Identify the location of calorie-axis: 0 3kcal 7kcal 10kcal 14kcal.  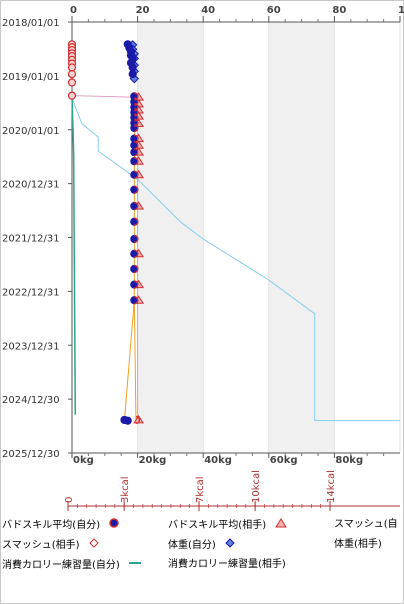
(232, 490).